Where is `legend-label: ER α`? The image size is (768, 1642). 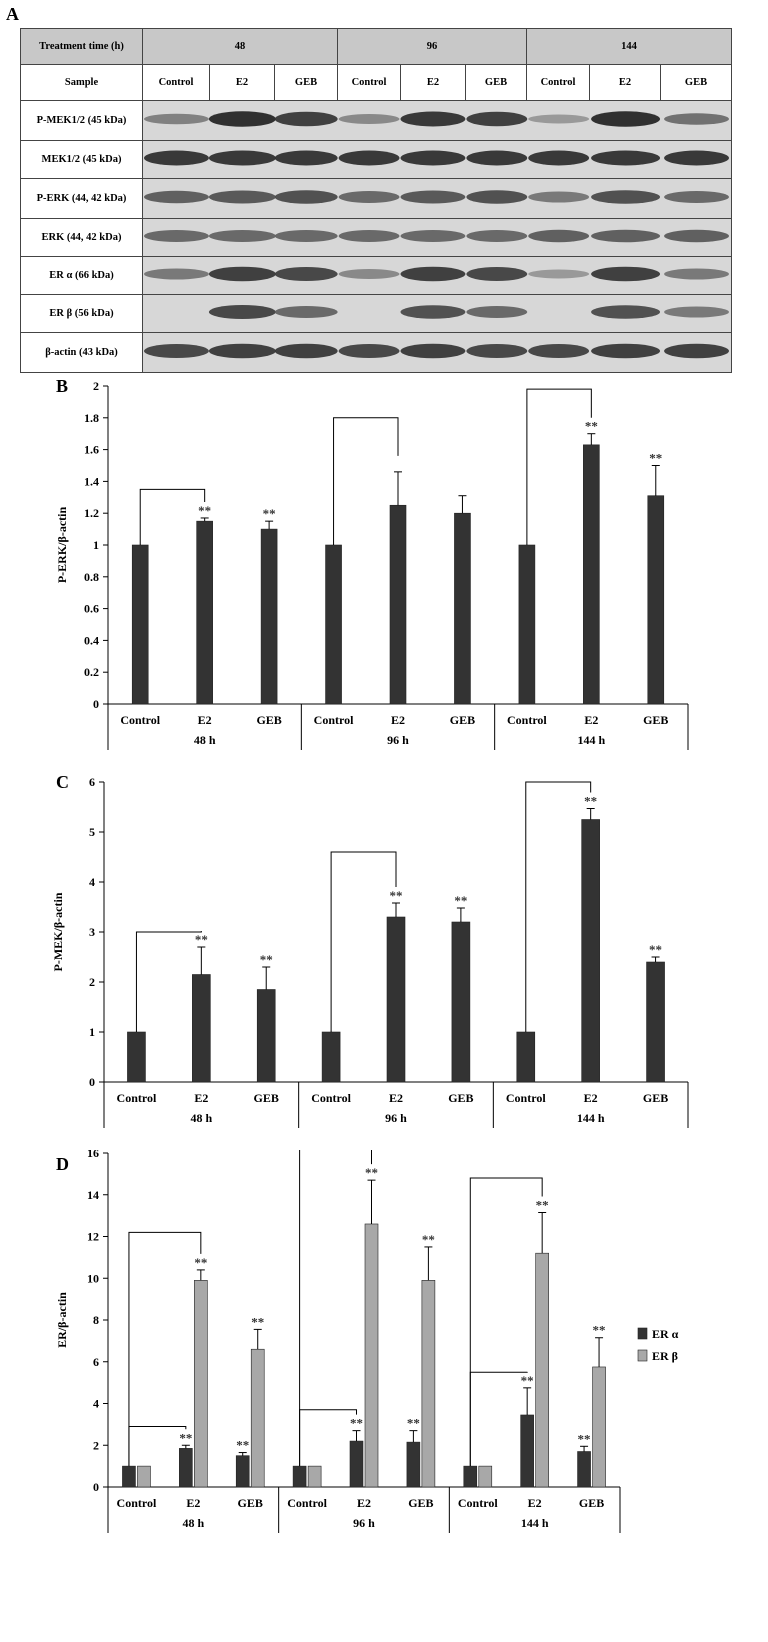
legend-label: ER α is located at coordinates (665, 1334).